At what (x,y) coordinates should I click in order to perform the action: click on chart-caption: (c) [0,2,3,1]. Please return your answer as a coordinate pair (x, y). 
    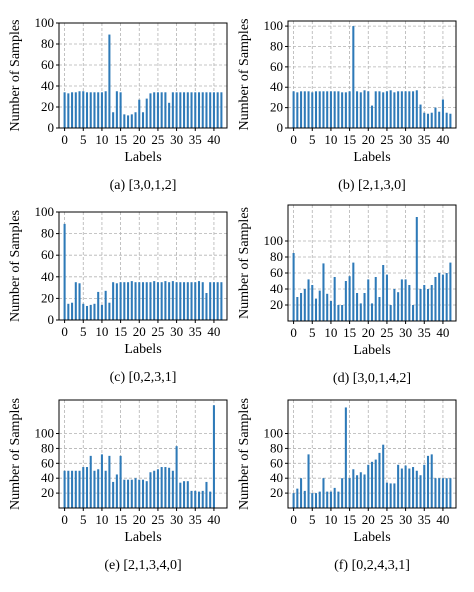
    Looking at the image, I should click on (143, 377).